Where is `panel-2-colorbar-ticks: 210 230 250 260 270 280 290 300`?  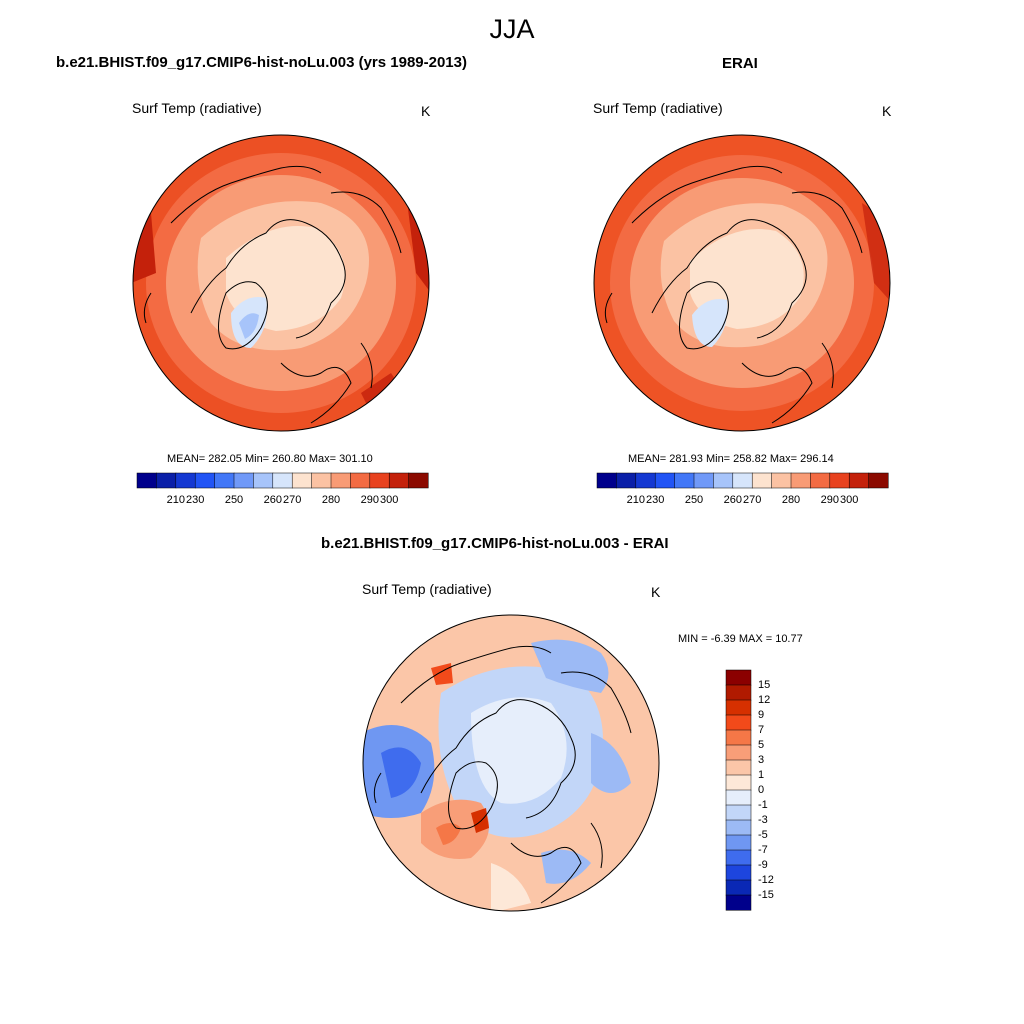 panel-2-colorbar-ticks: 210 230 250 260 270 280 290 300 is located at coordinates (742, 501).